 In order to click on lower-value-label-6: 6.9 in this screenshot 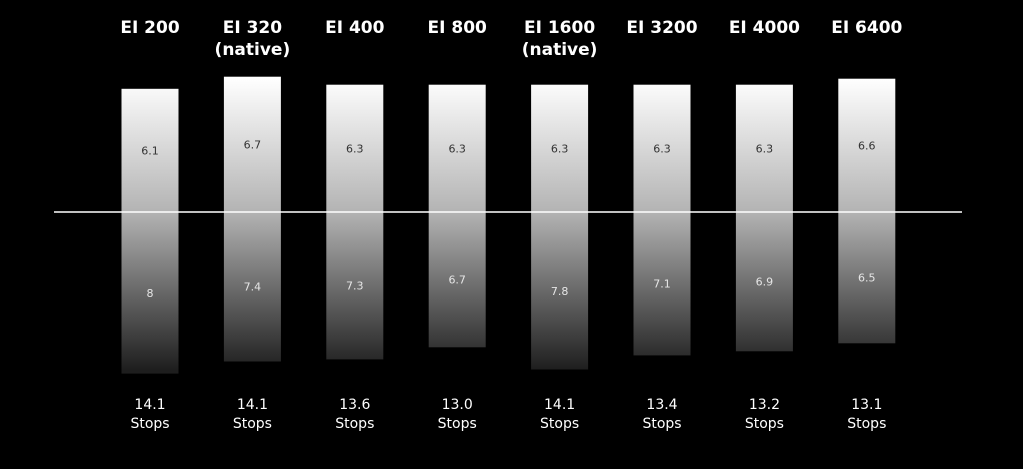, I will do `click(765, 282)`.